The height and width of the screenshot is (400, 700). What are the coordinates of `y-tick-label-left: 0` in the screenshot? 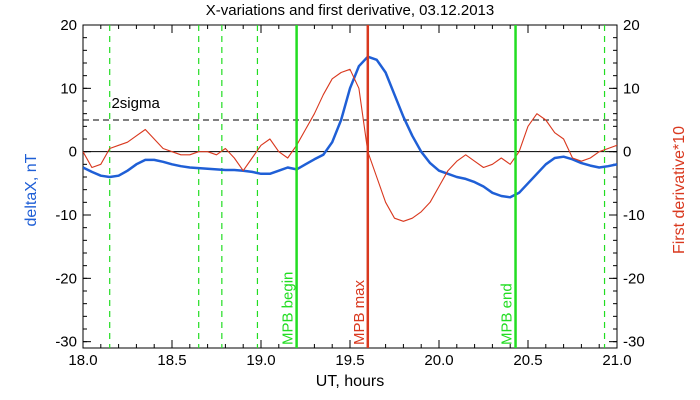 It's located at (73, 152).